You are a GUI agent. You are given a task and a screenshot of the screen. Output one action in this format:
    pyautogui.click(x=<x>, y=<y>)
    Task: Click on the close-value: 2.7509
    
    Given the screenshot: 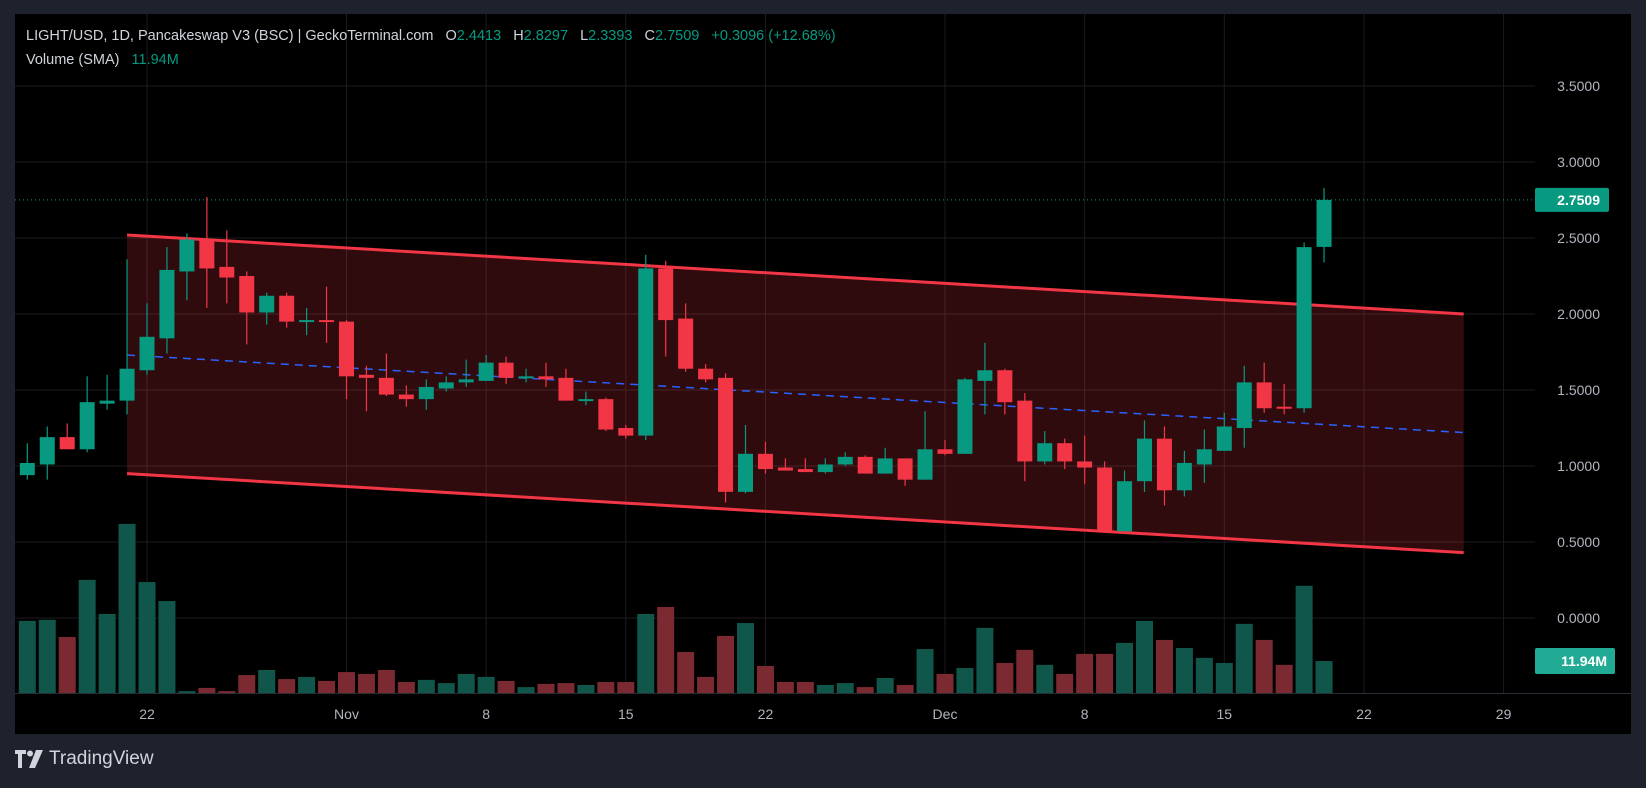 What is the action you would take?
    pyautogui.click(x=677, y=36)
    